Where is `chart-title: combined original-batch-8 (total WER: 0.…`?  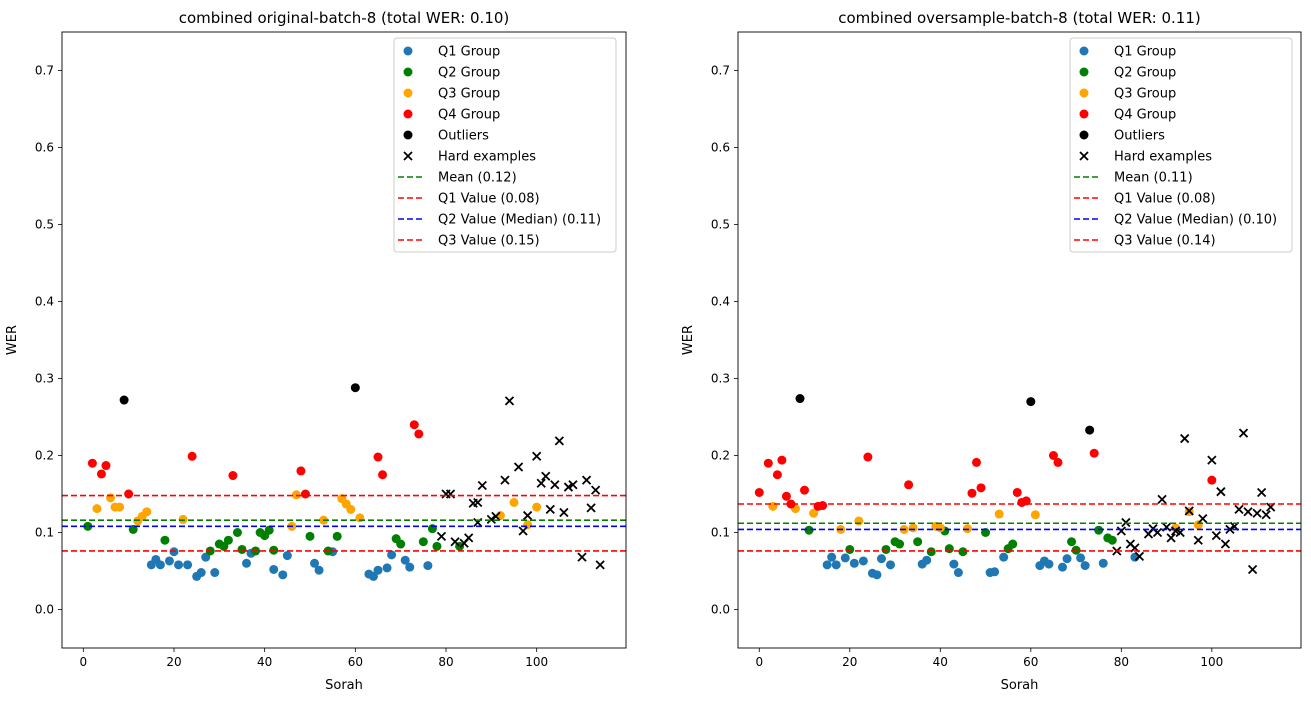
chart-title: combined original-batch-8 (total WER: 0.… is located at coordinates (344, 18).